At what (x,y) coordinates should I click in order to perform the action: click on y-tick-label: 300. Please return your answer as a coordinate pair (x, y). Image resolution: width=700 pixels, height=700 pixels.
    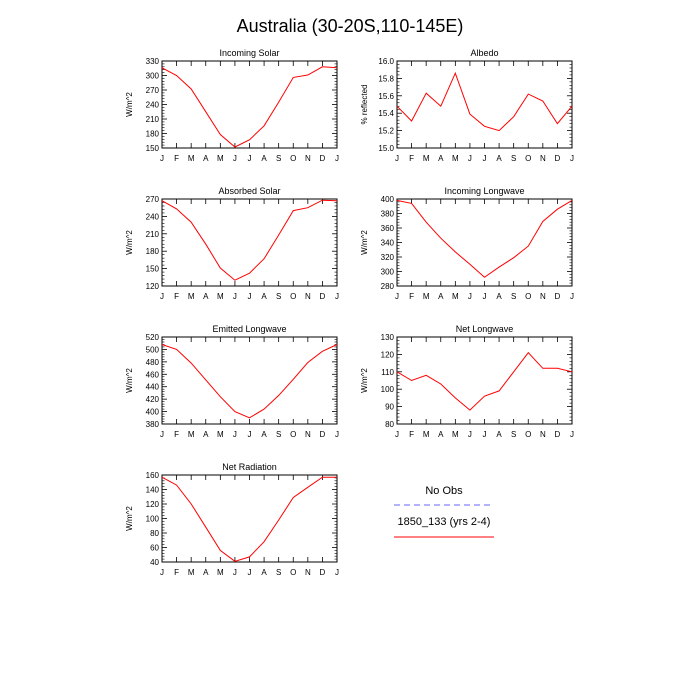
    Looking at the image, I should click on (388, 272).